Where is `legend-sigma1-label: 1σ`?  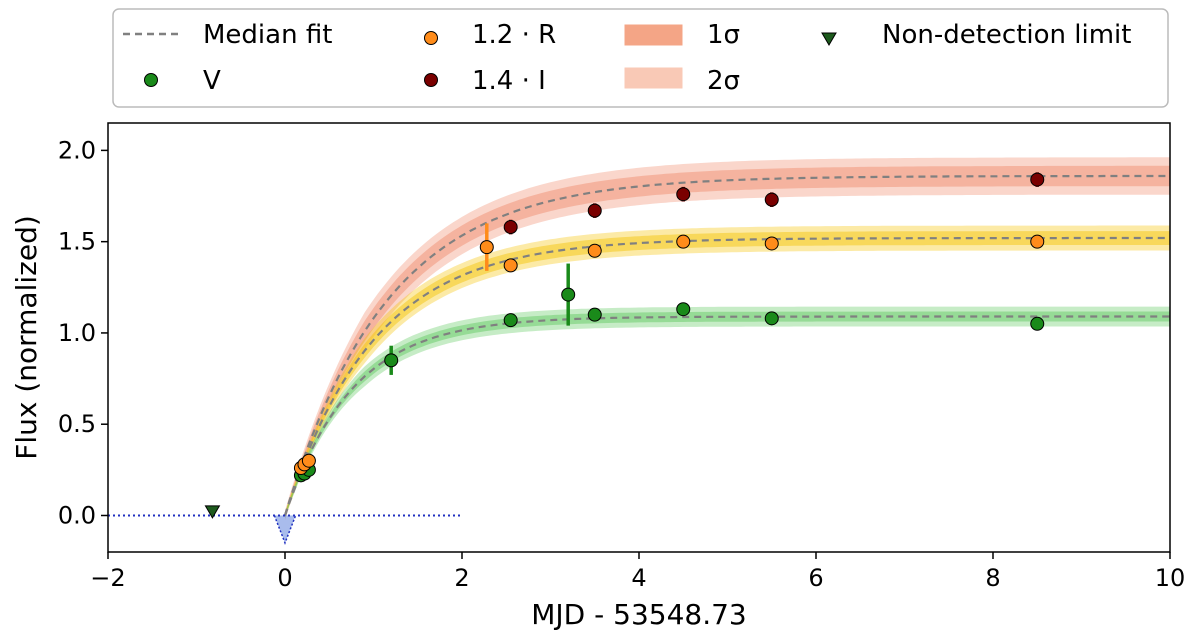
legend-sigma1-label: 1σ is located at coordinates (723, 35).